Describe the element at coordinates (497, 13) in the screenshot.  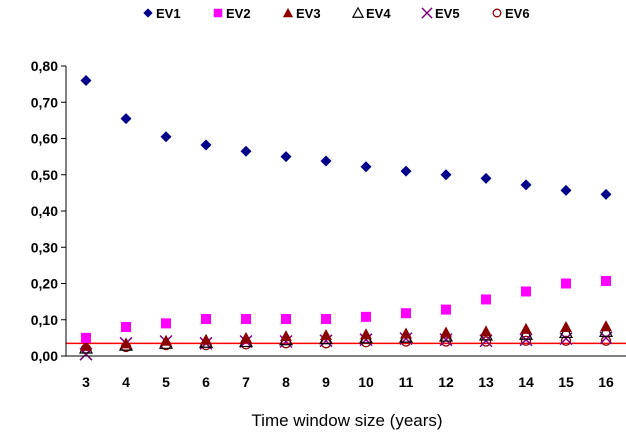
I see `legend-marker-ev6` at that location.